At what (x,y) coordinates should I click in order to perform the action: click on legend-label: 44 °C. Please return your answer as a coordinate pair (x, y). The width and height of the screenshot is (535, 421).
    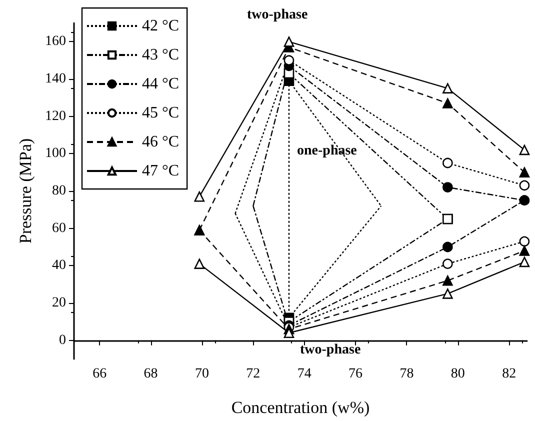
    Looking at the image, I should click on (161, 84).